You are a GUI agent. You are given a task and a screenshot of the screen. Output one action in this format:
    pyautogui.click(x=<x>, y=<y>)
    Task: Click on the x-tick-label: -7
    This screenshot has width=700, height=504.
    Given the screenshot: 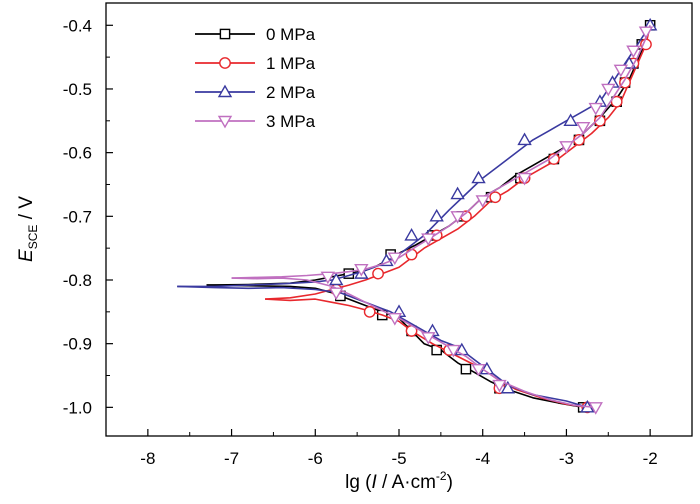 What is the action you would take?
    pyautogui.click(x=231, y=458)
    